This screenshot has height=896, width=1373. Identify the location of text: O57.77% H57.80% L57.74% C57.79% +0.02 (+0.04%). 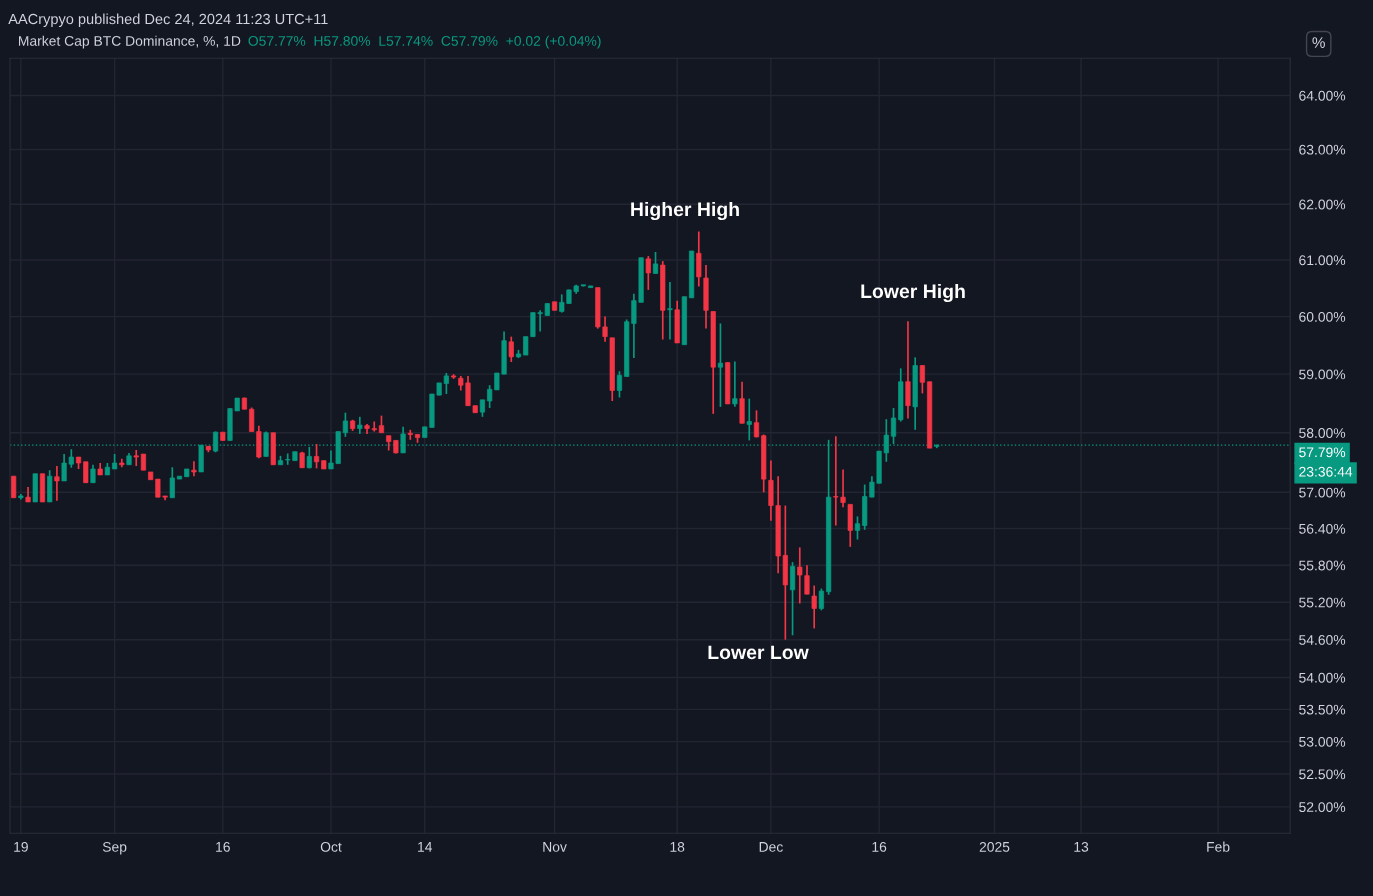
(424, 42).